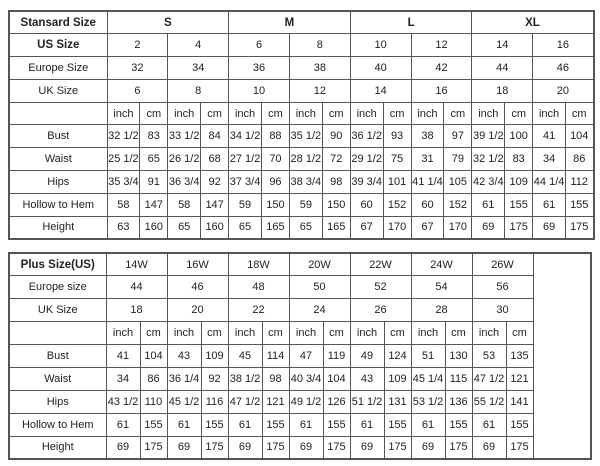 The height and width of the screenshot is (466, 600). What do you see at coordinates (563, 90) in the screenshot?
I see `uk-size-value: 20` at bounding box center [563, 90].